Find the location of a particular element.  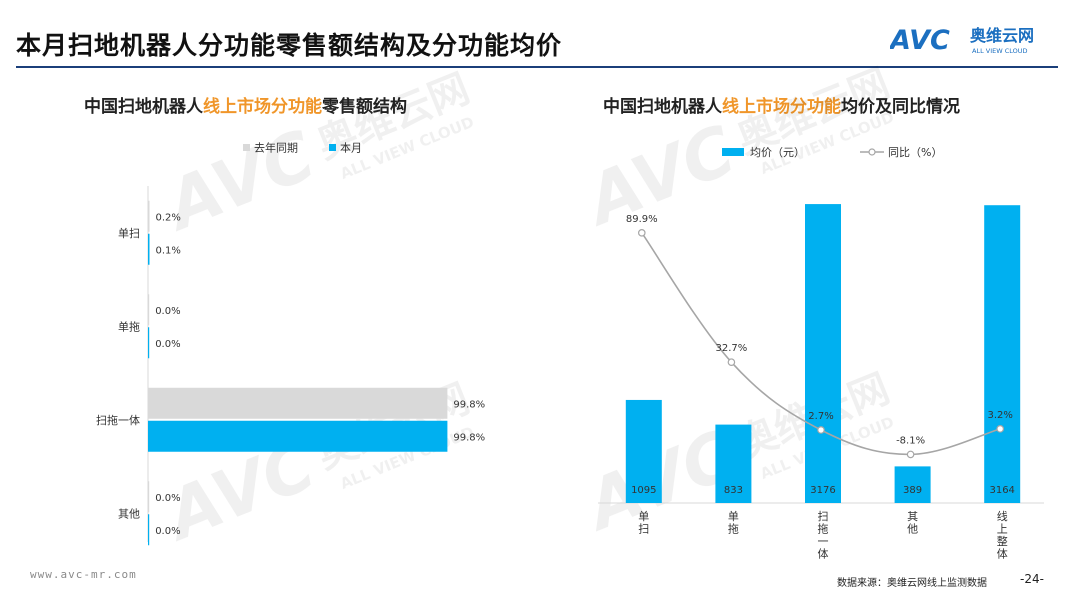

left-bar-label-0-3: 0.0% is located at coordinates (167, 498).